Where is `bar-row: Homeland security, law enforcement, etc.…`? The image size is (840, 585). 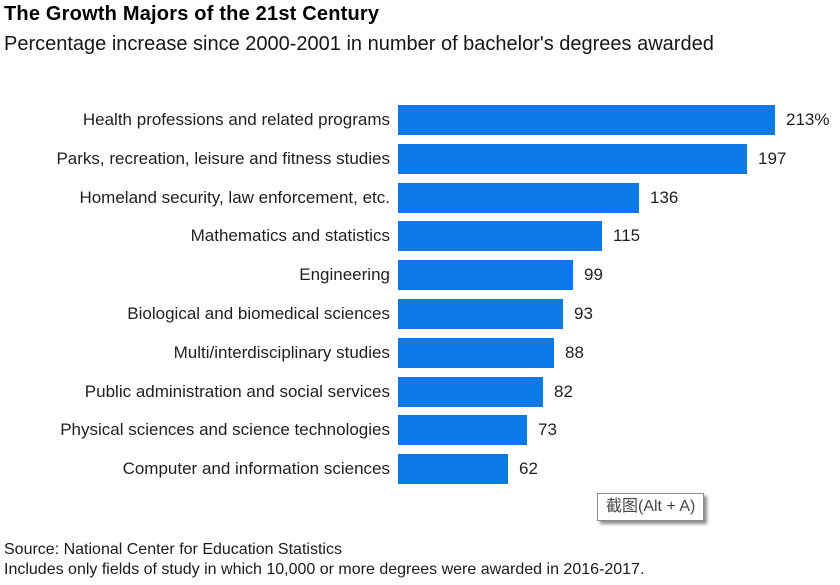
bar-row: Homeland security, law enforcement, etc.… is located at coordinates (420, 197).